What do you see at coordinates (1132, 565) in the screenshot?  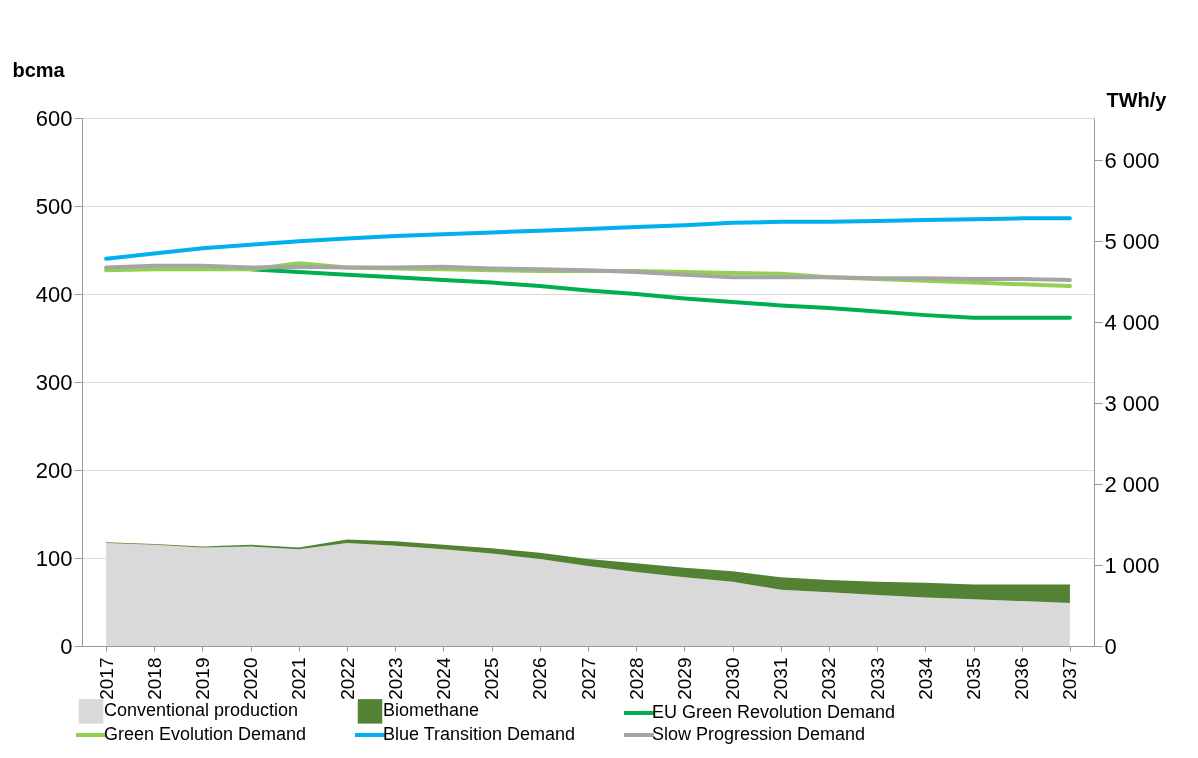 I see `y2-tick-label: 1 000` at bounding box center [1132, 565].